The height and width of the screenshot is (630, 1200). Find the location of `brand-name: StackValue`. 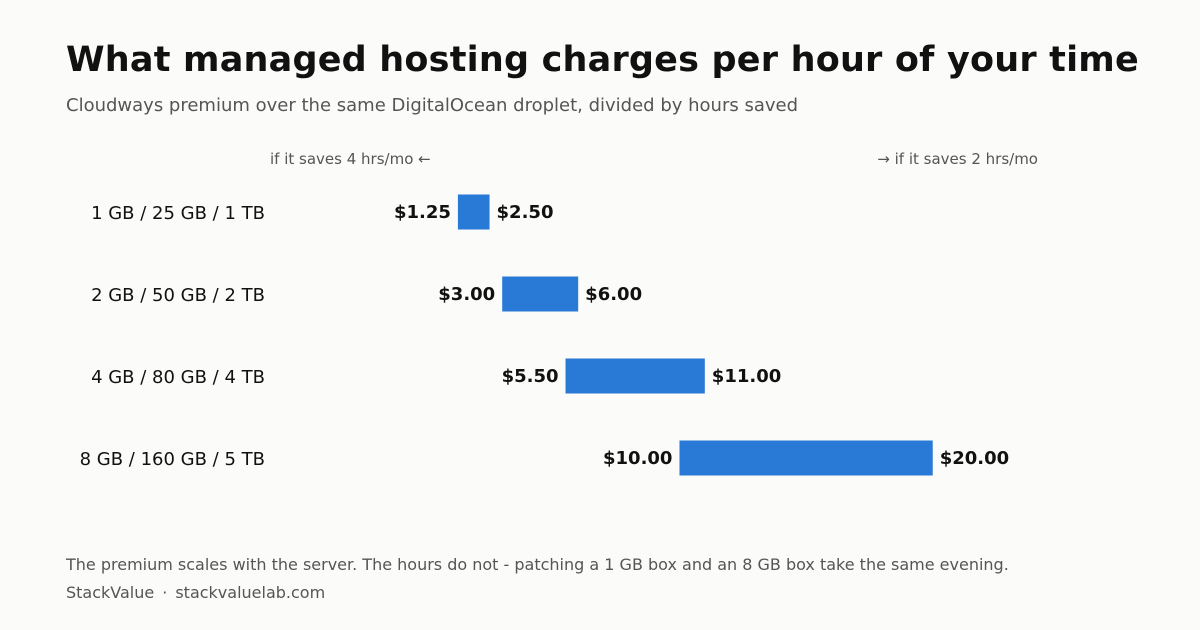

brand-name: StackValue is located at coordinates (110, 592).